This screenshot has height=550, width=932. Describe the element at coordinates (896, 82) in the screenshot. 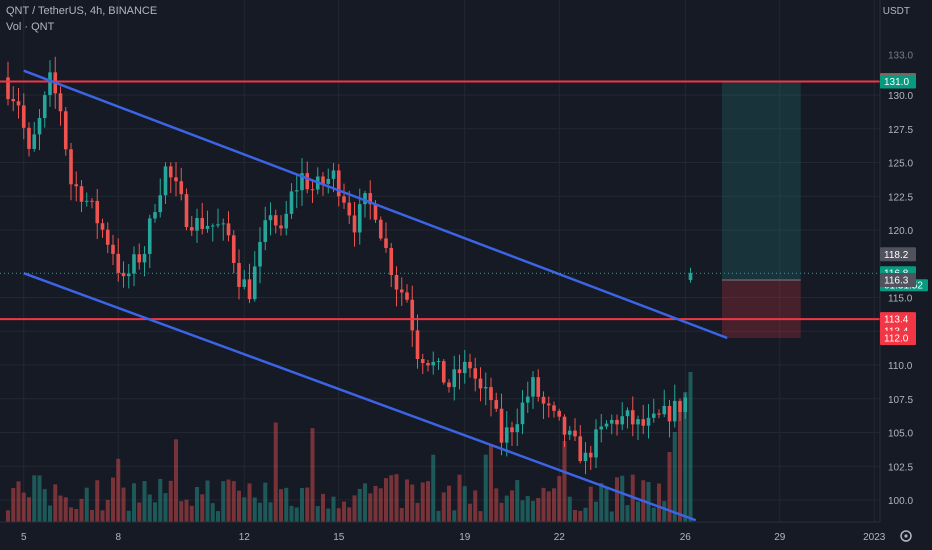

I see `price-label-text: 131.0` at that location.